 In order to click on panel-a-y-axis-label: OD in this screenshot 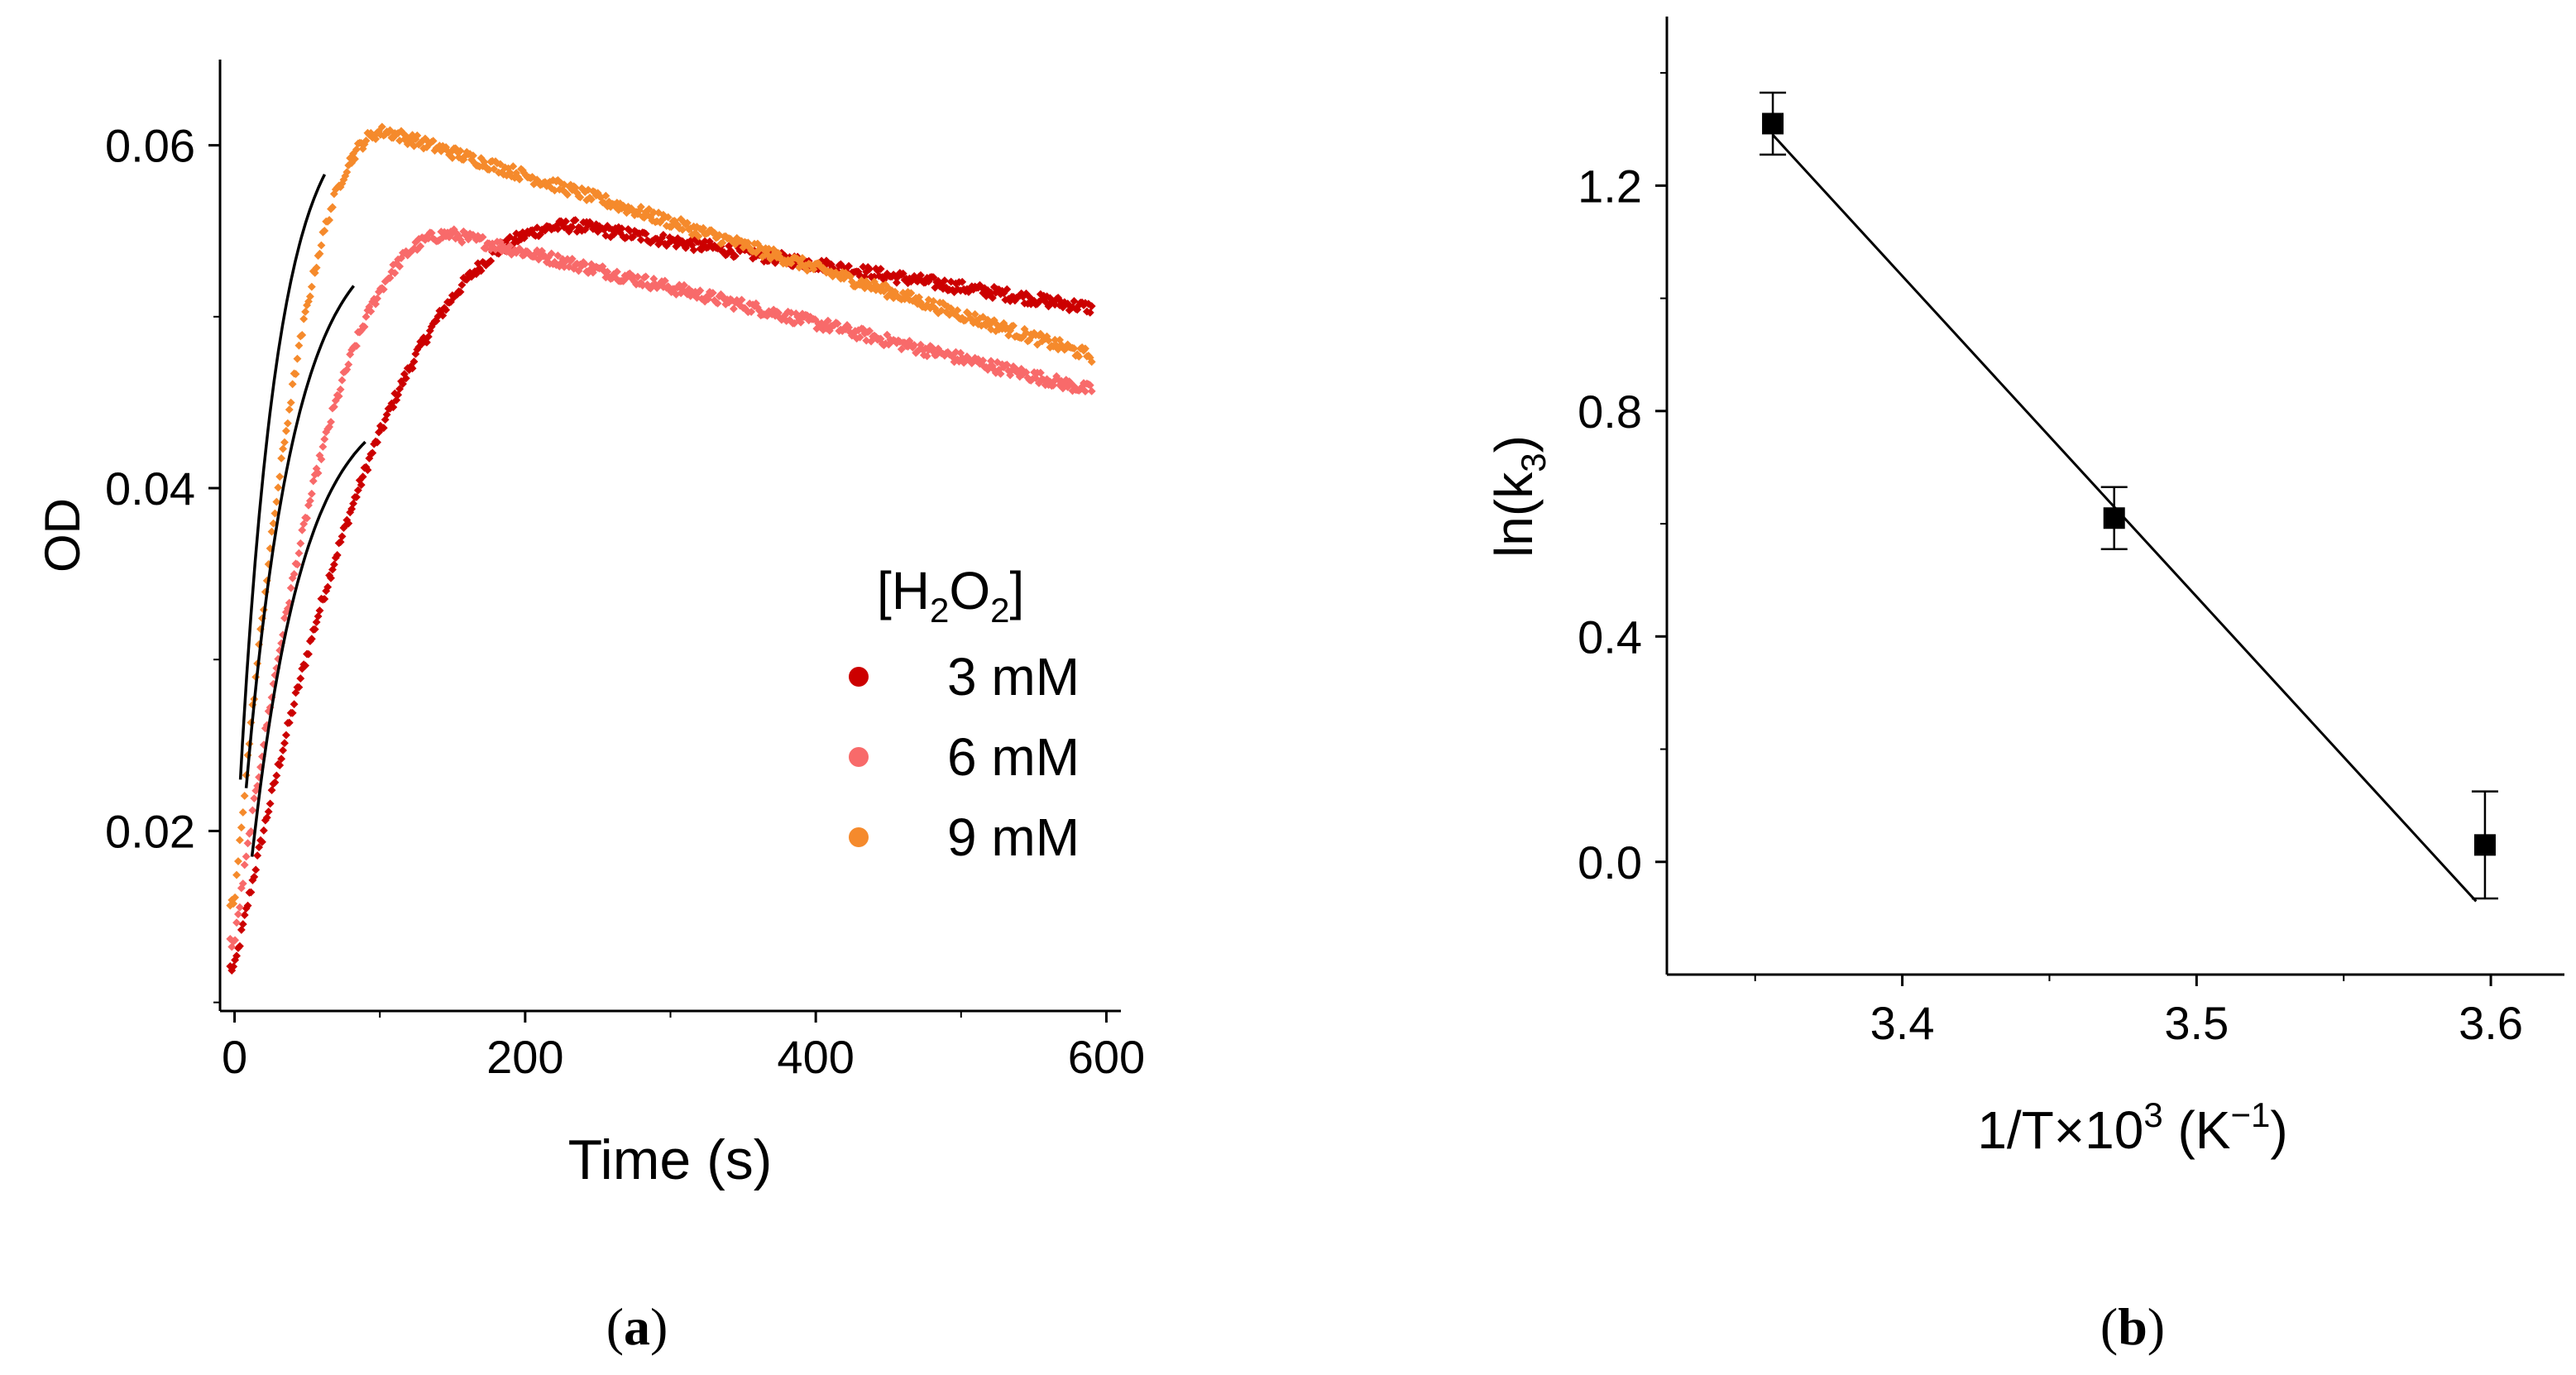, I will do `click(63, 535)`.